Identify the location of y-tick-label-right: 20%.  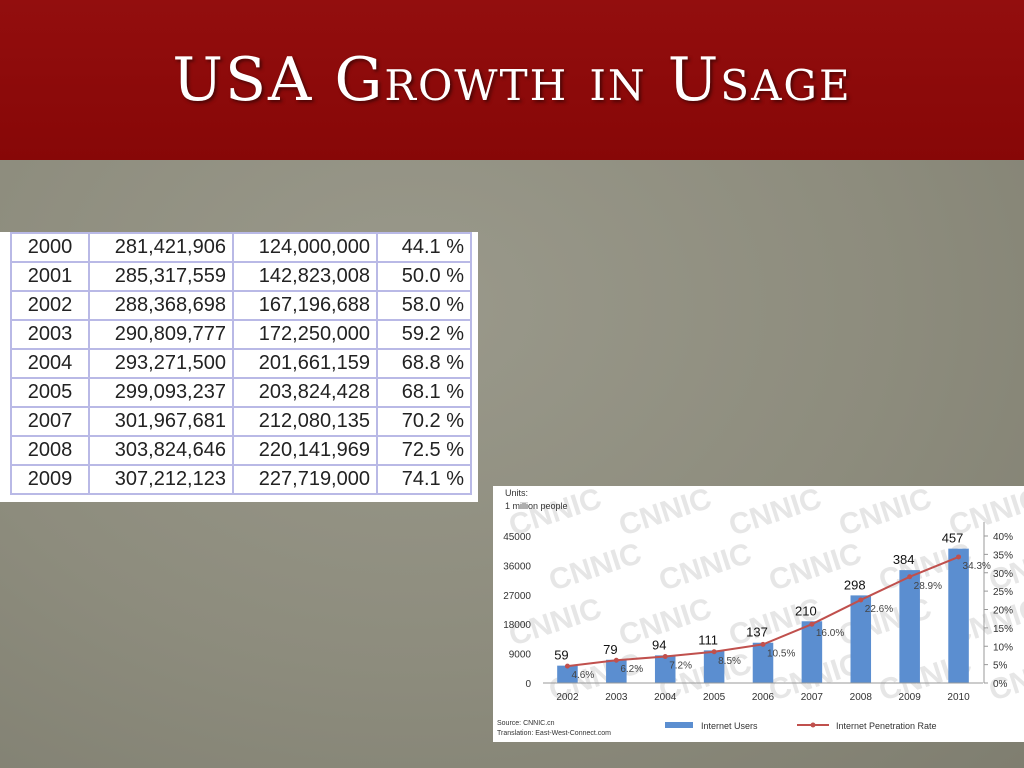
(1003, 611).